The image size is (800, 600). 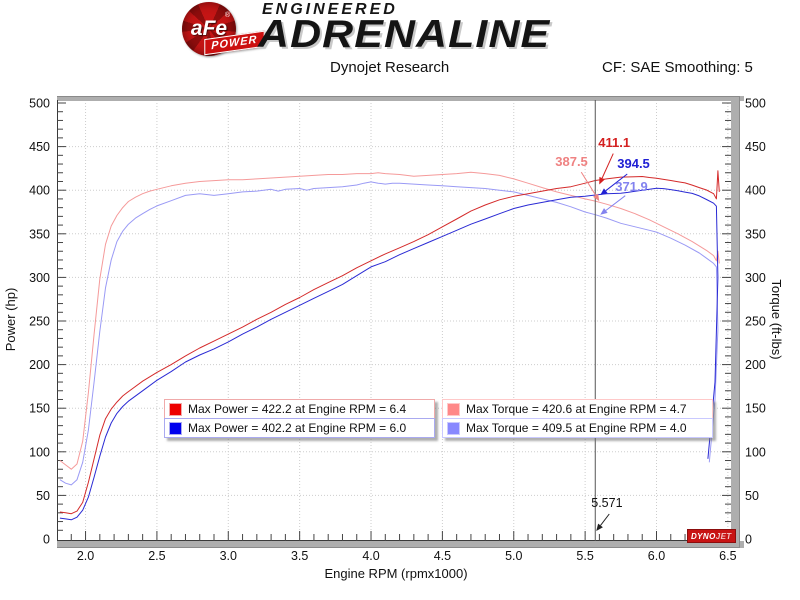 I want to click on svg-text: 2.0, so click(x=85, y=556).